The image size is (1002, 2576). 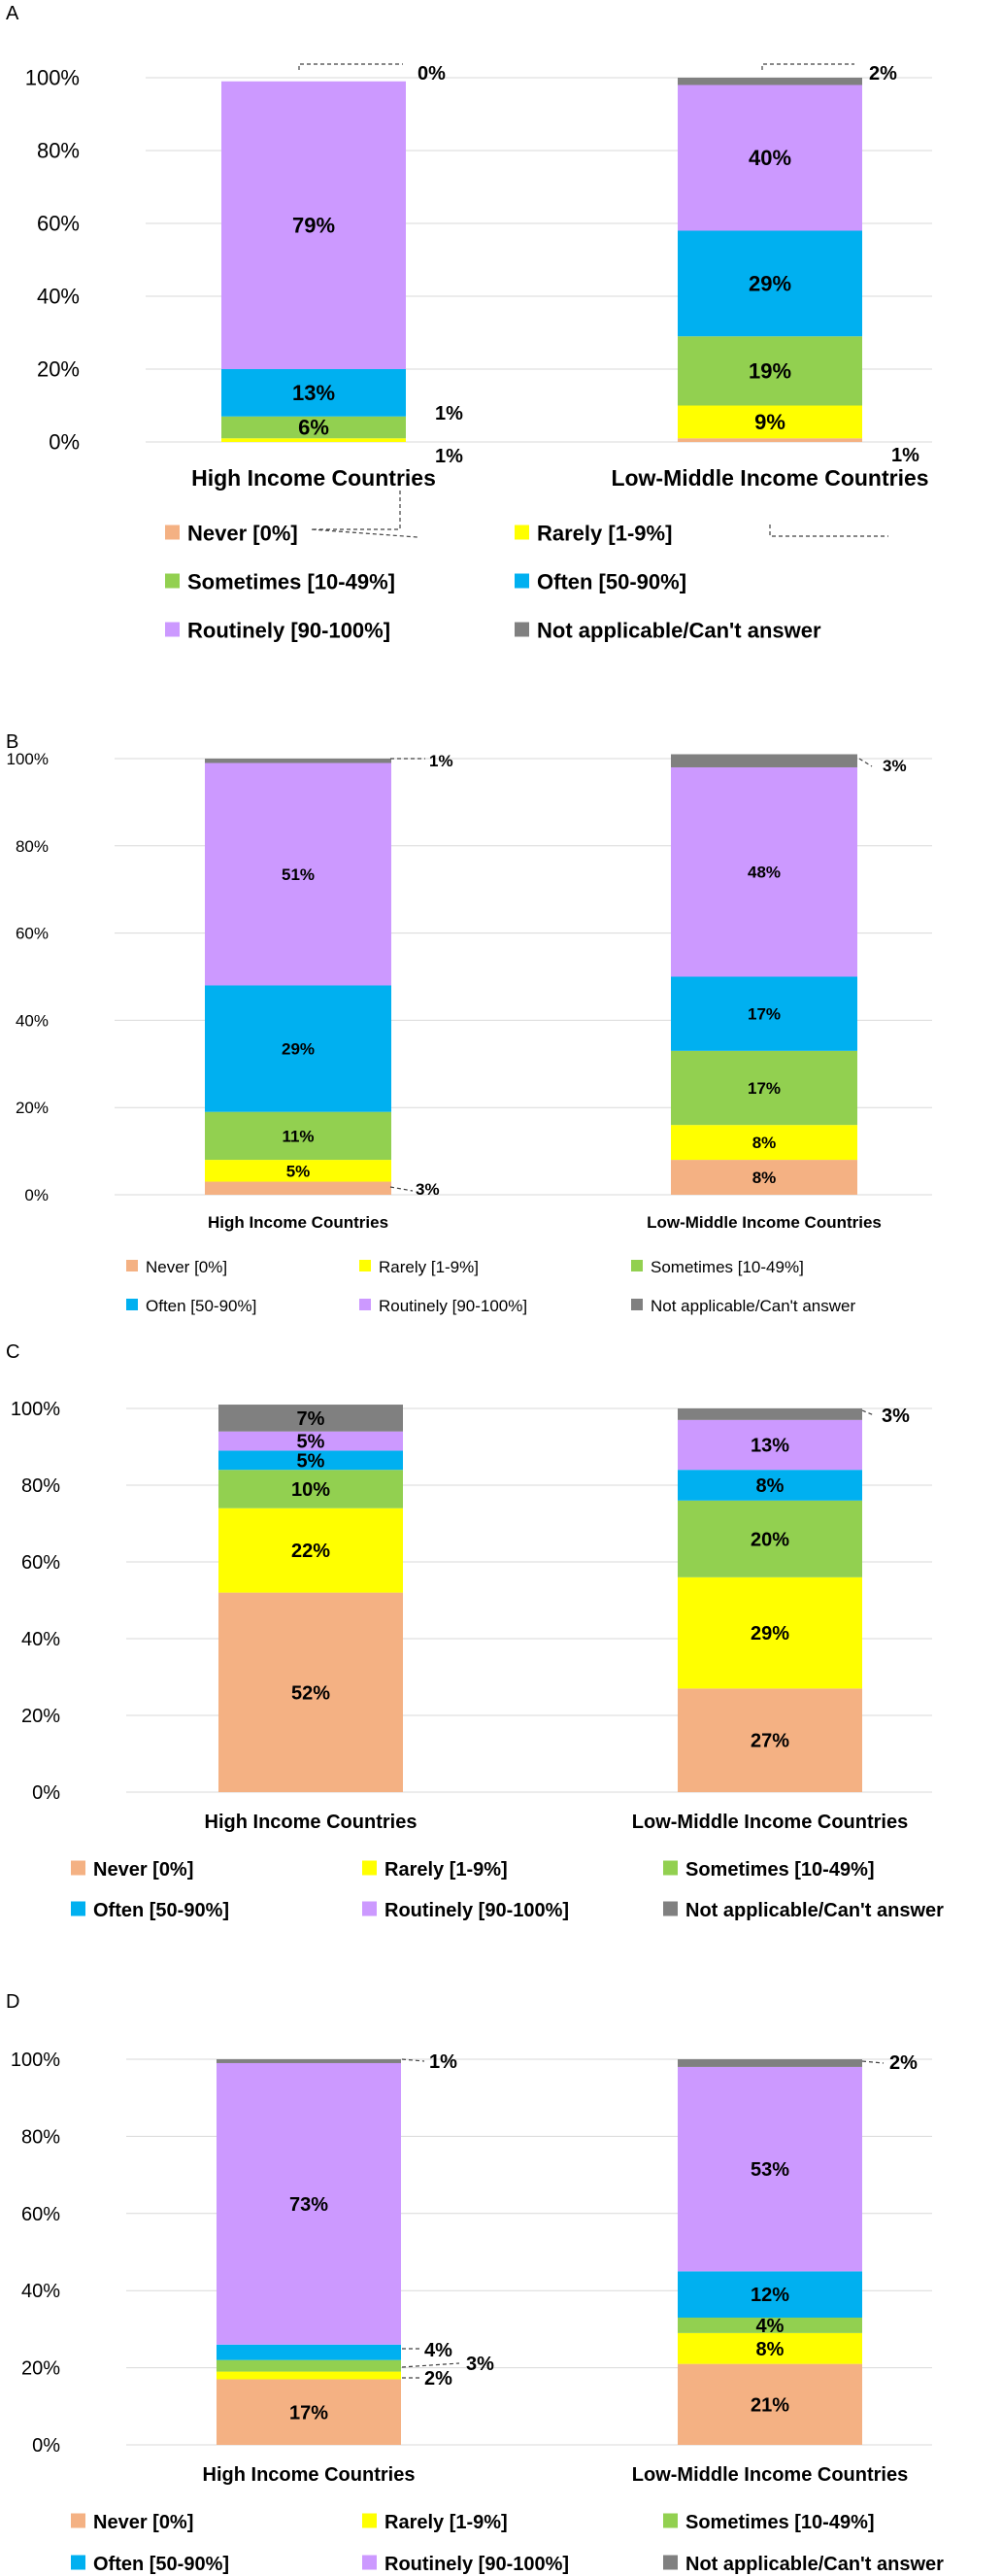 What do you see at coordinates (770, 2405) in the screenshot?
I see `data-label: 21%` at bounding box center [770, 2405].